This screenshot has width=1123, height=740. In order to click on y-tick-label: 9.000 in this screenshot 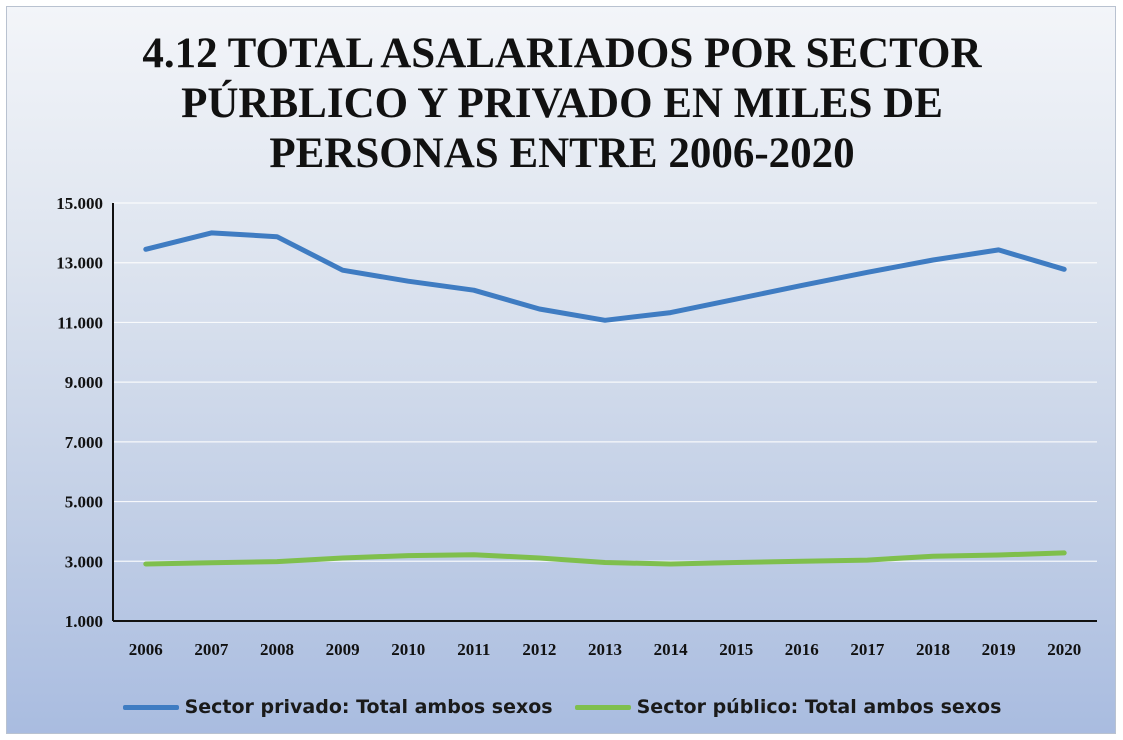, I will do `click(84, 382)`.